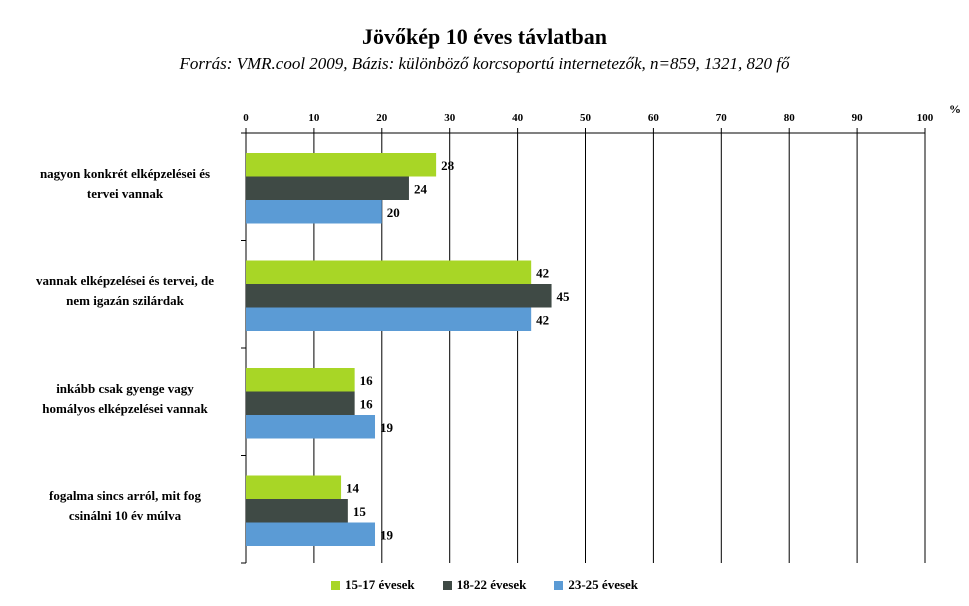 The width and height of the screenshot is (969, 606). I want to click on x-tick-label: 90, so click(858, 118).